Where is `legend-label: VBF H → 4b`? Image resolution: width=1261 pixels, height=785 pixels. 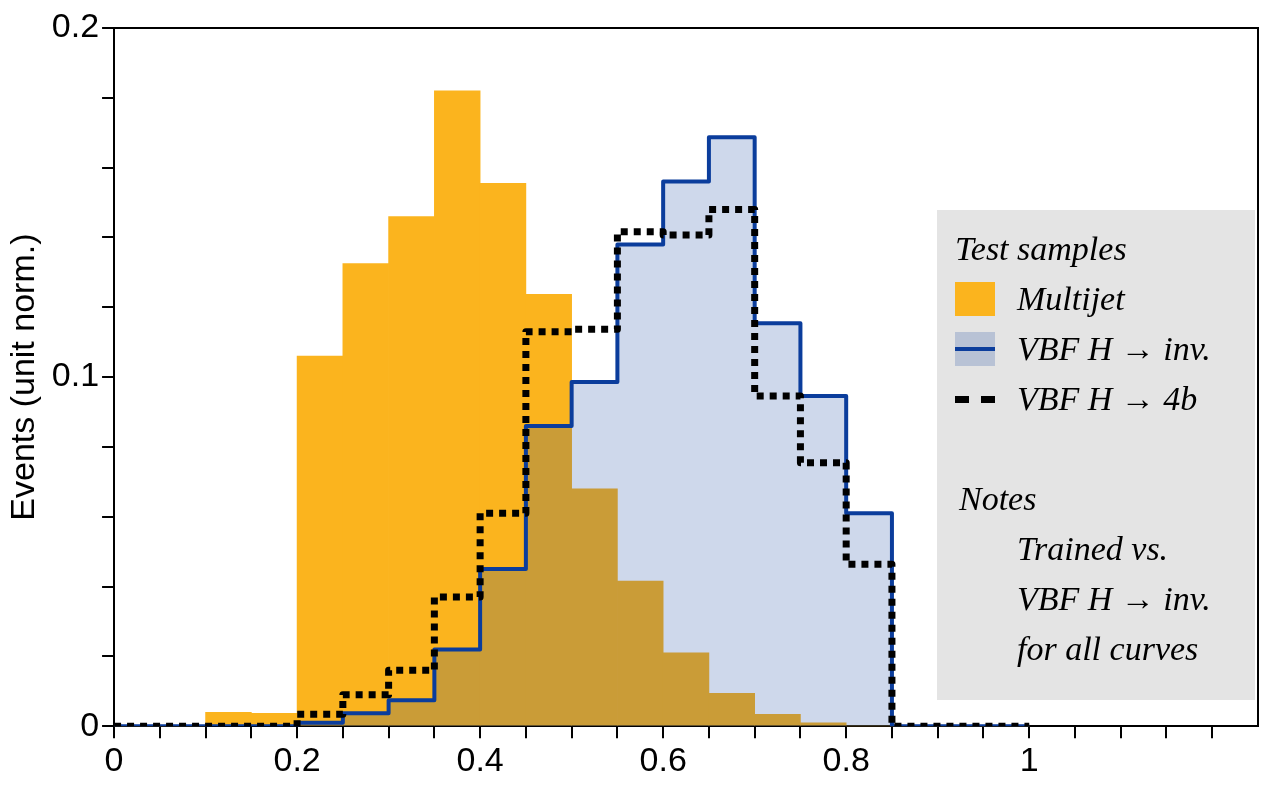
legend-label: VBF H → 4b is located at coordinates (1107, 399).